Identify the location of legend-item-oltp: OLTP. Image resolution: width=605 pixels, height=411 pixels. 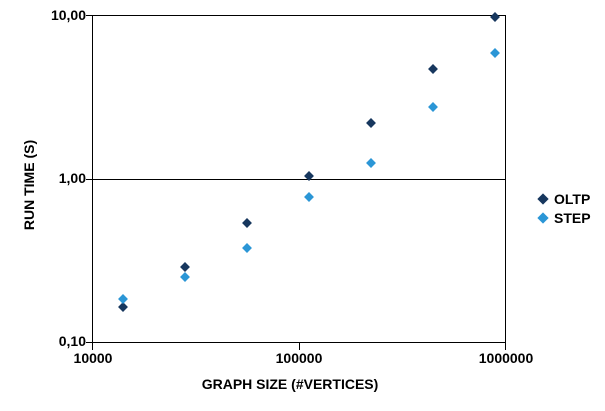
(564, 198).